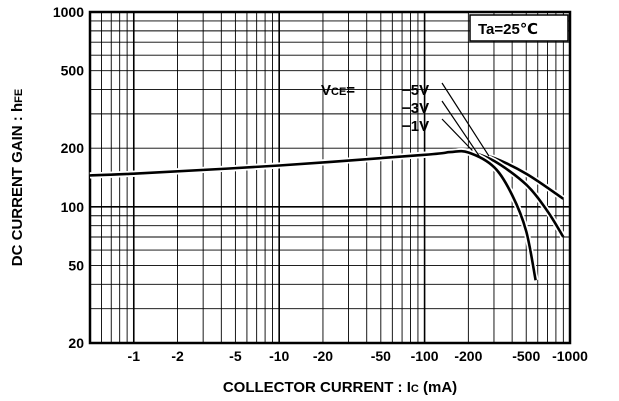  I want to click on annotation-text: Ta=25℃, so click(508, 29).